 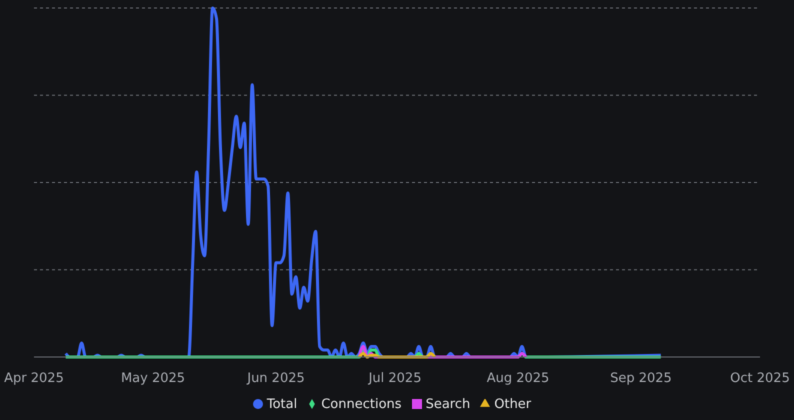 I want to click on x-tick-label: Jun 2025, so click(x=275, y=378).